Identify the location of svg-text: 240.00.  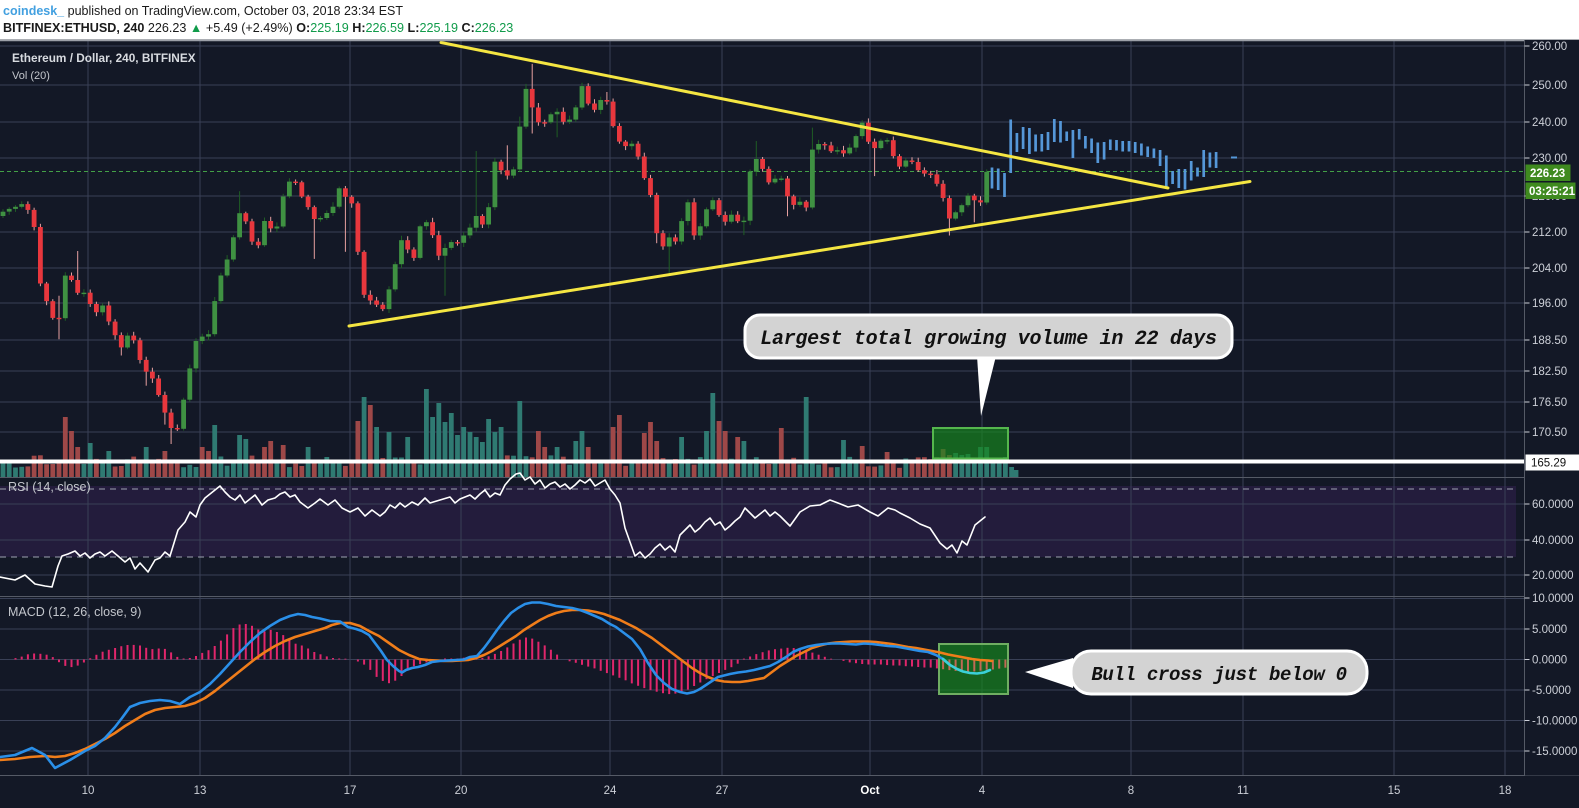
(1549, 123).